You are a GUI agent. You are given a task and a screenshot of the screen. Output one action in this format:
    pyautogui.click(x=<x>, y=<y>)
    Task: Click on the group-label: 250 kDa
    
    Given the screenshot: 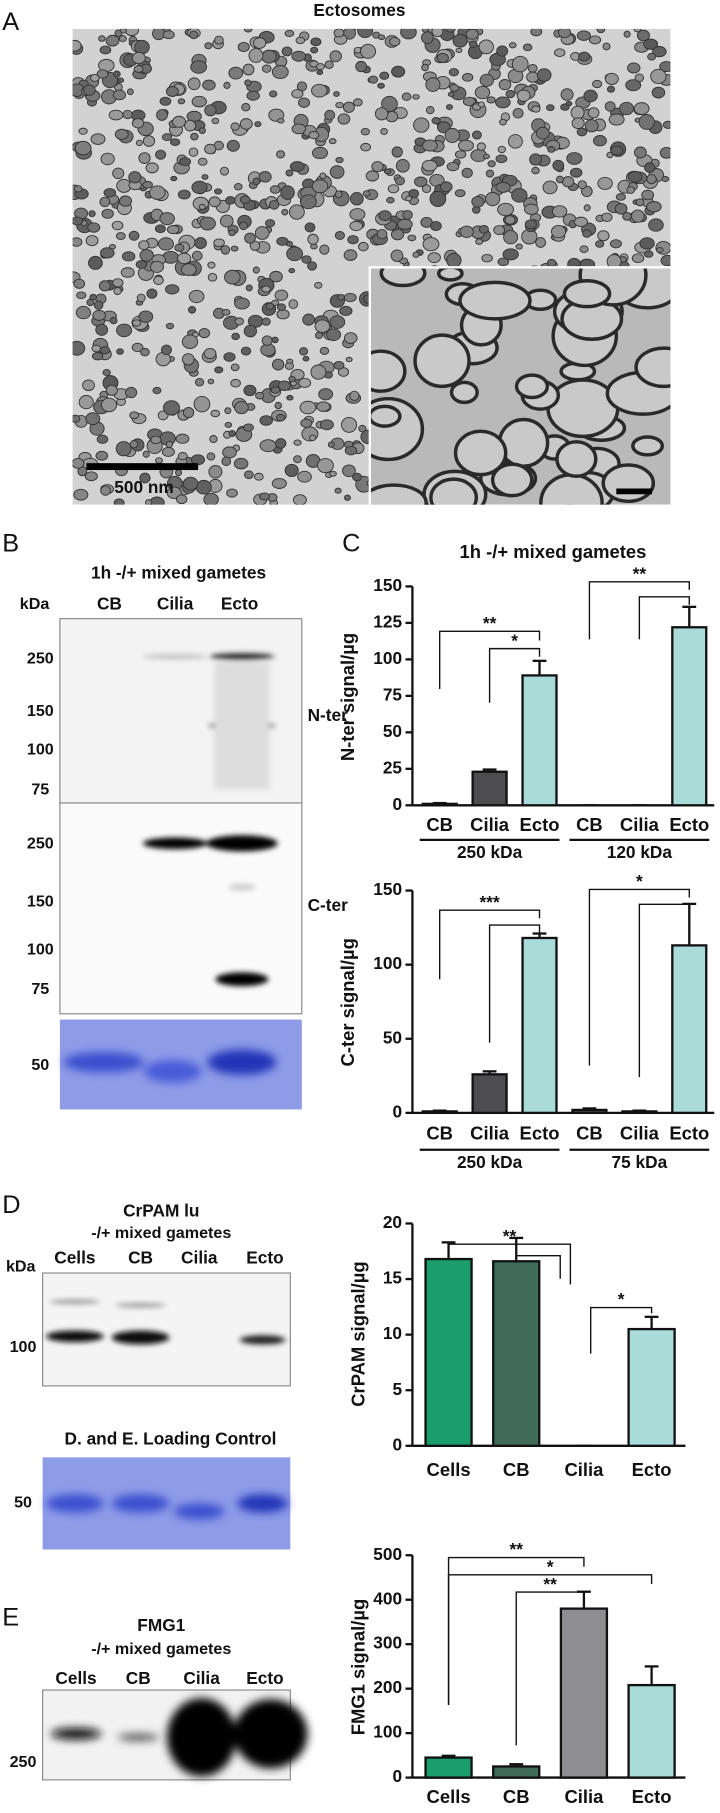 What is the action you would take?
    pyautogui.click(x=490, y=1162)
    